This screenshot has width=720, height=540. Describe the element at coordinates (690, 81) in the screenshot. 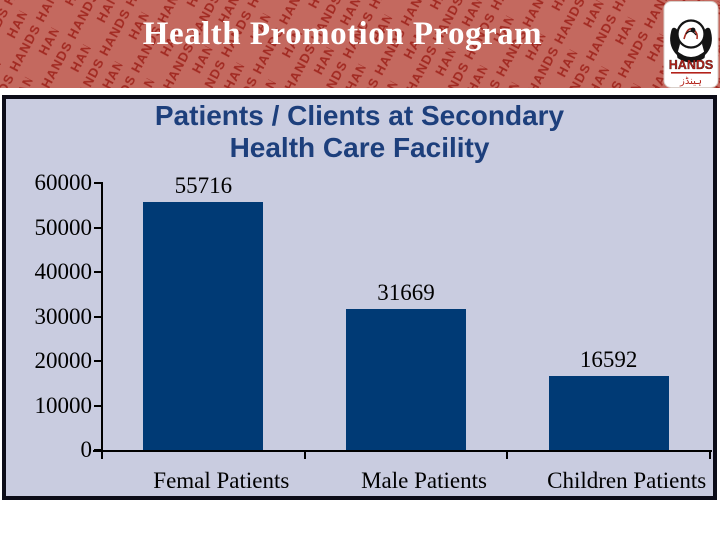

I see `logo-urdu-caption: ہینڈز` at that location.